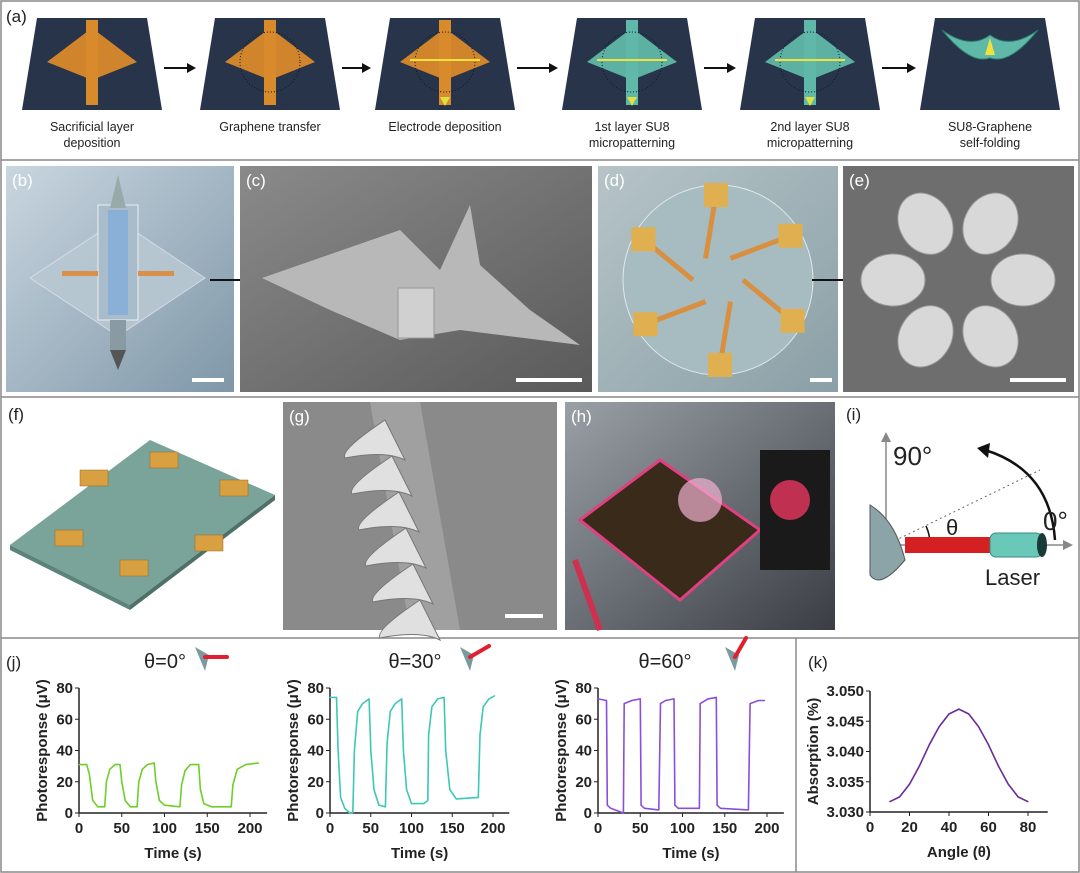  Describe the element at coordinates (370, 828) in the screenshot. I see `x-tick-label: 50` at that location.